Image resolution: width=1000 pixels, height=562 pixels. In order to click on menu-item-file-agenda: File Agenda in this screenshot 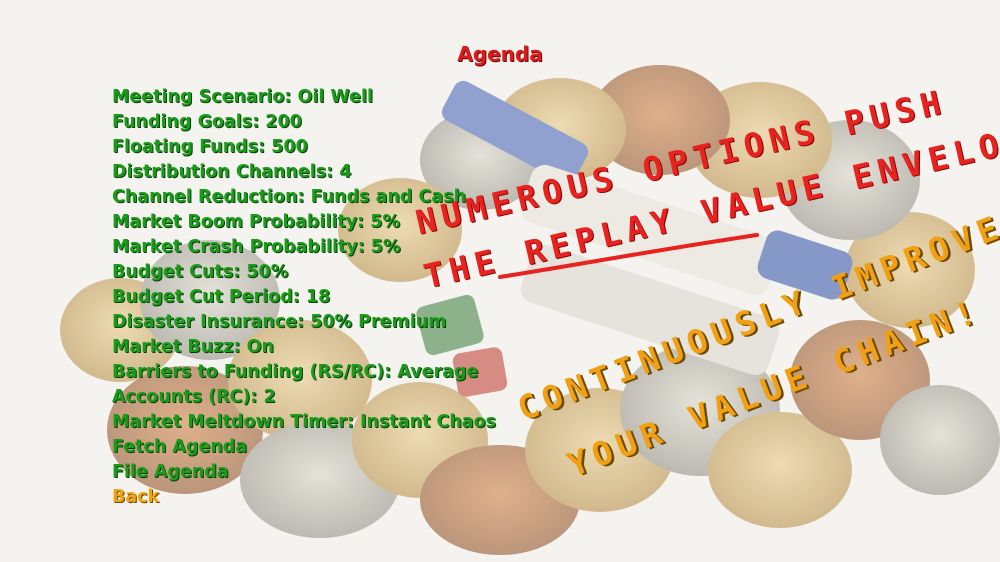, I will do `click(170, 472)`.